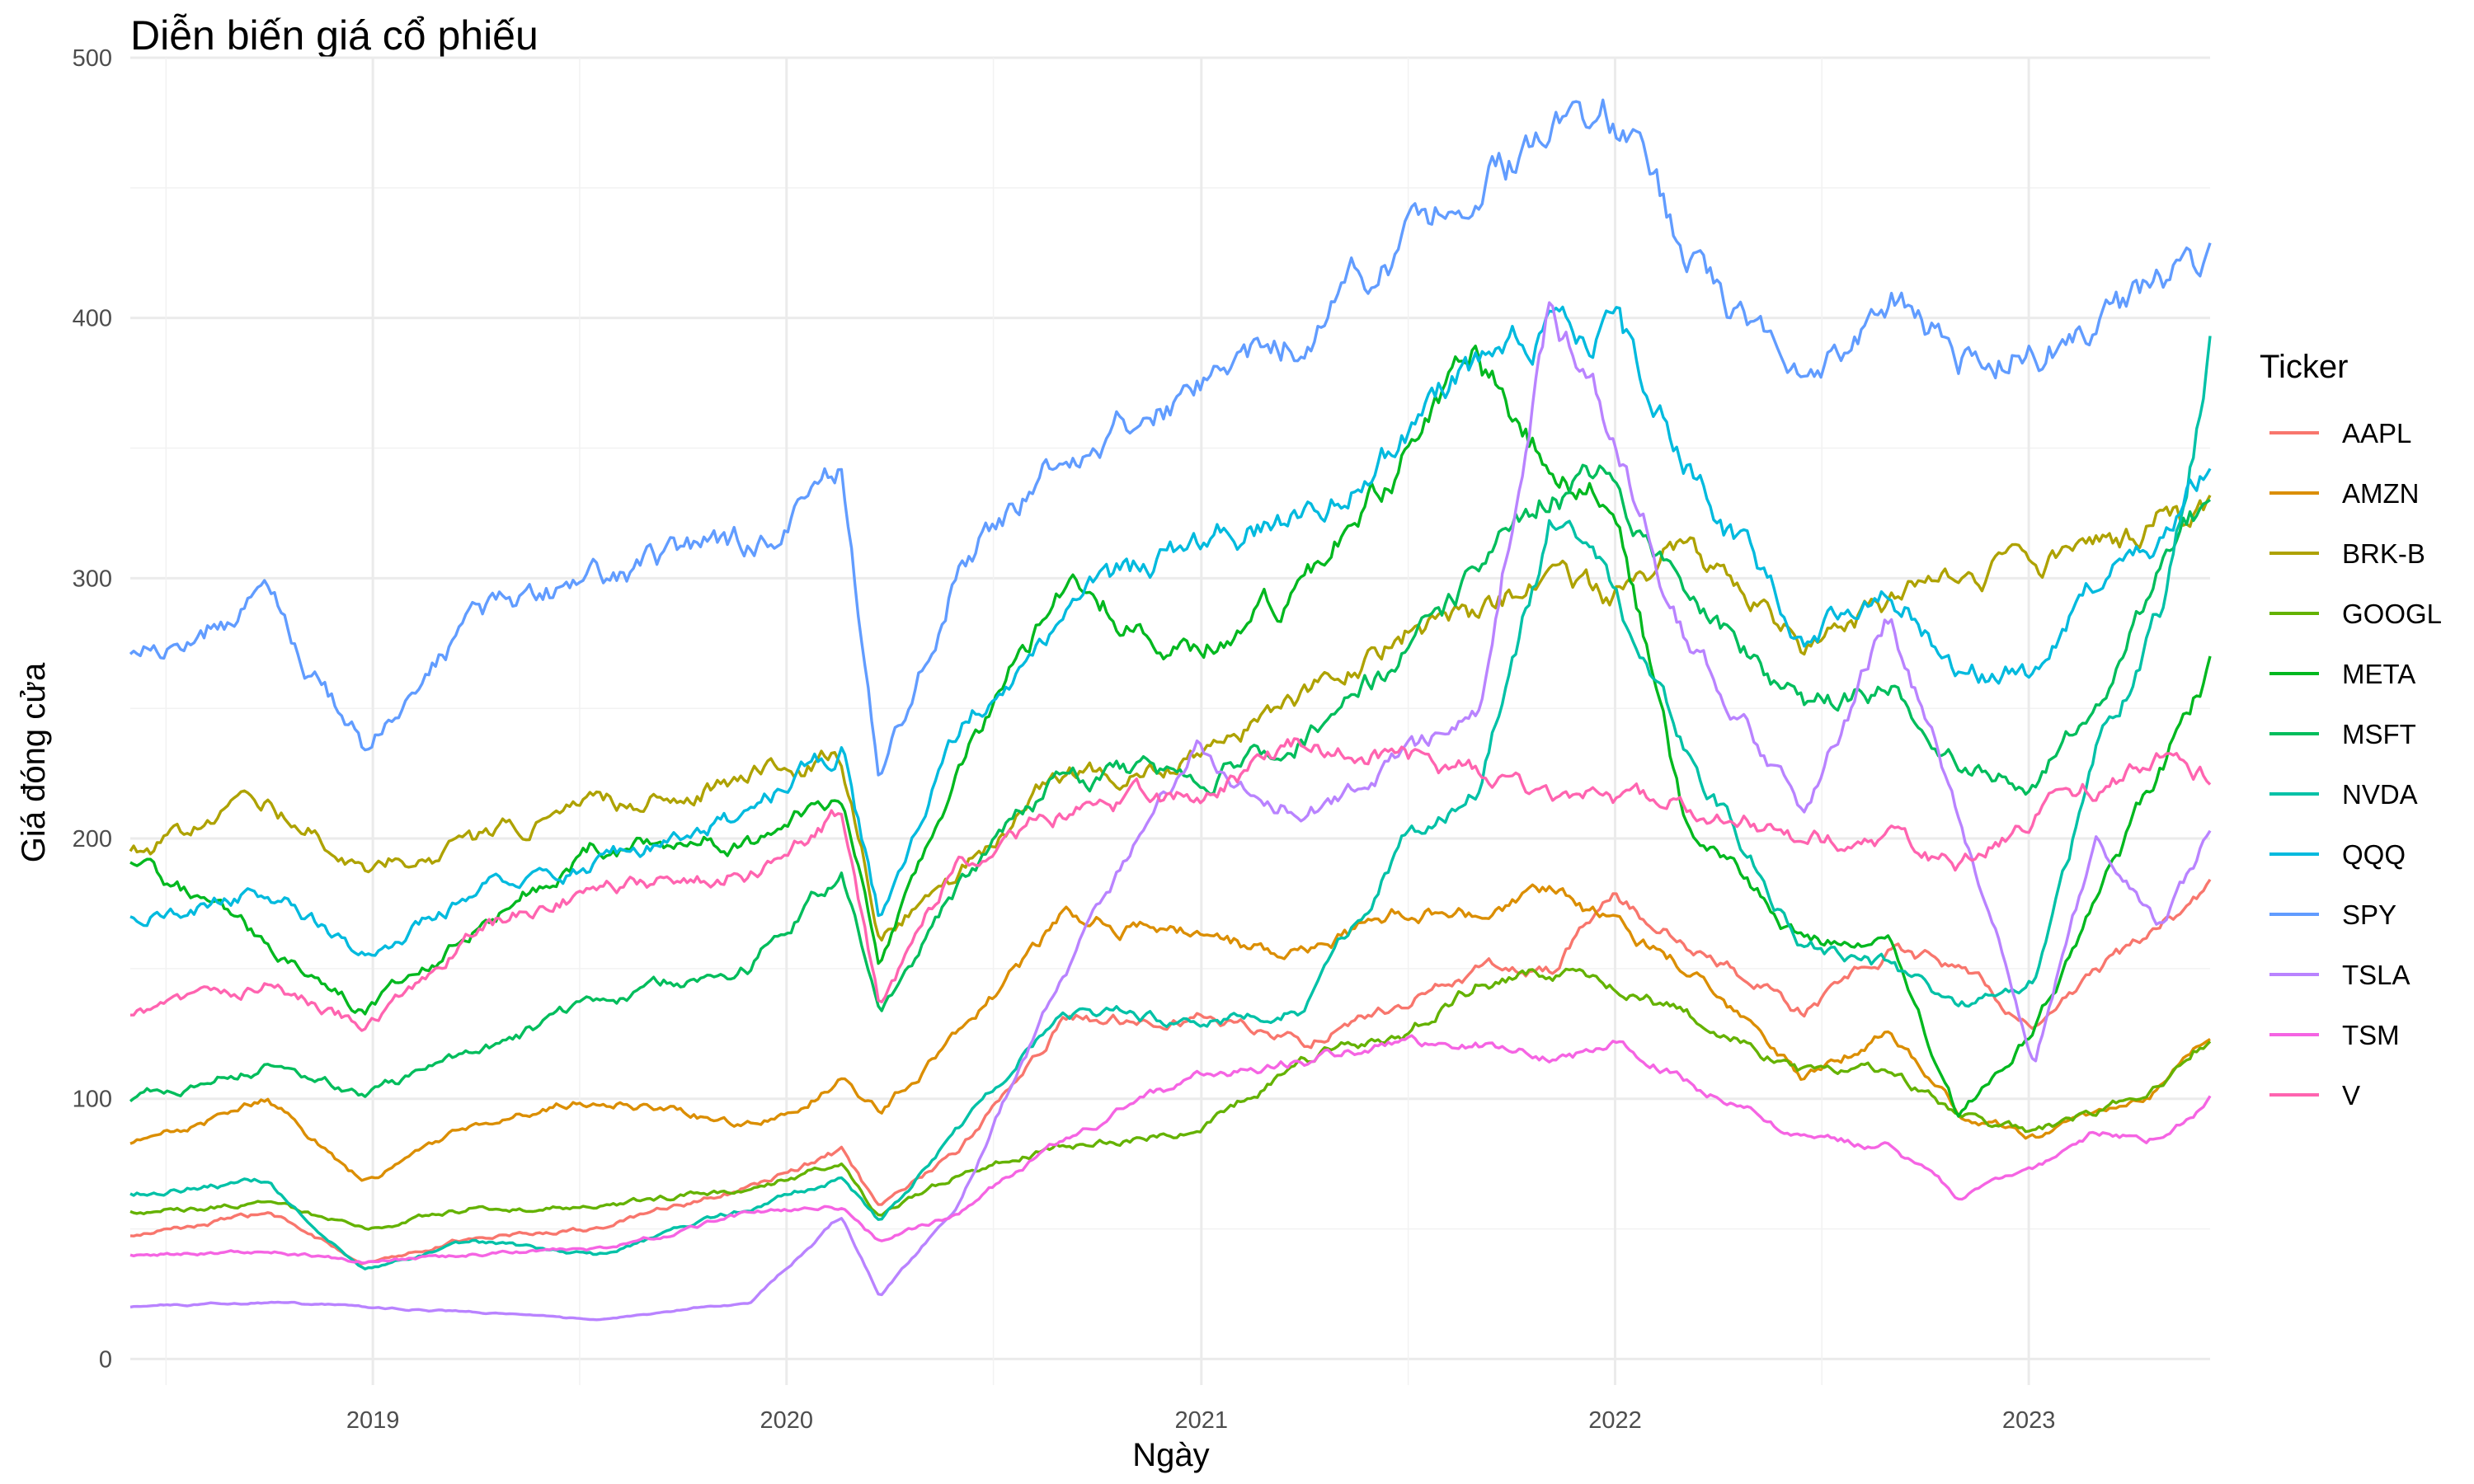 This screenshot has width=2474, height=1484. Describe the element at coordinates (334, 35) in the screenshot. I see `chart-title: Diễn biến giá cổ phiếu` at that location.